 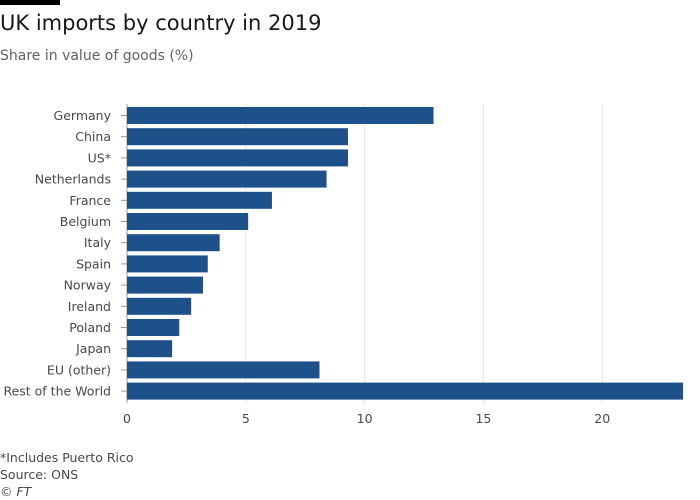 I want to click on chart-title: UK imports by country in 2019, so click(x=161, y=23).